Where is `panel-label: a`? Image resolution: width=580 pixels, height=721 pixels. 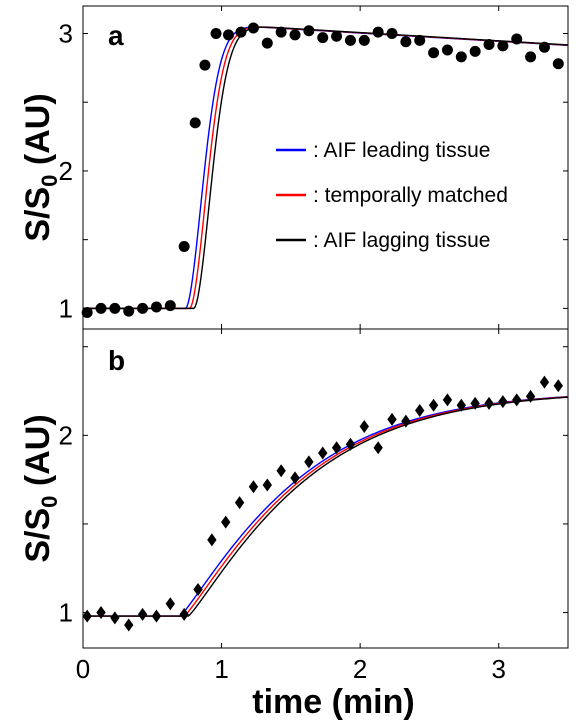 panel-label: a is located at coordinates (116, 35).